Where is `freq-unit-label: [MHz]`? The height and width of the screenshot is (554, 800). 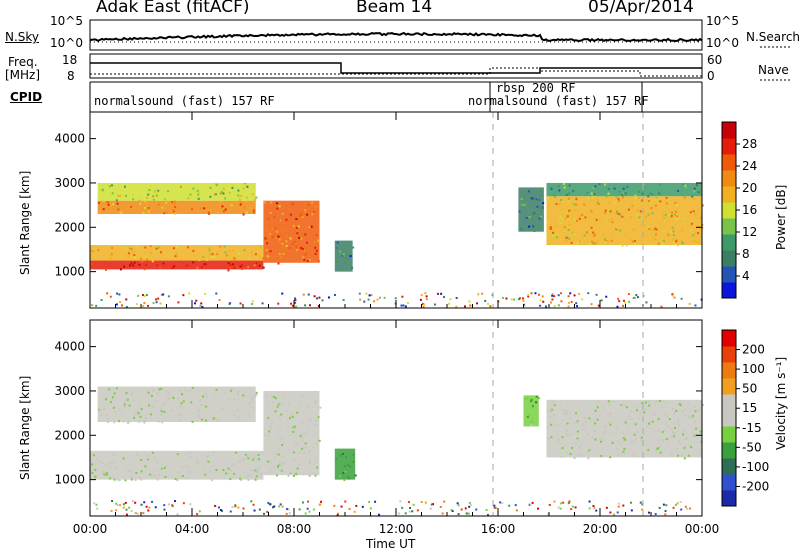
freq-unit-label: [MHz] is located at coordinates (23, 75).